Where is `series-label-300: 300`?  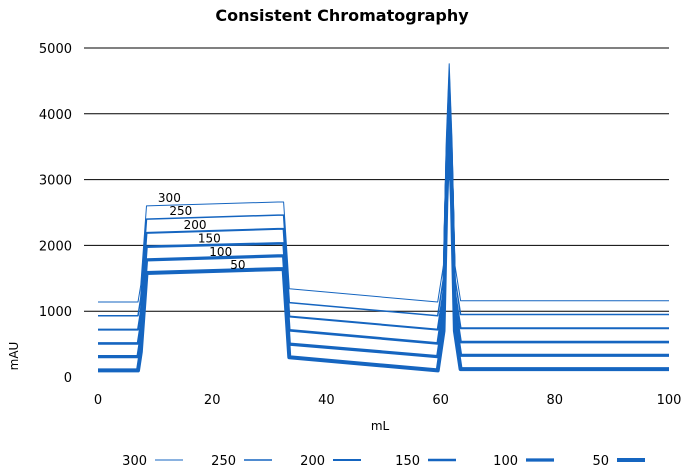 series-label-300: 300 is located at coordinates (169, 198).